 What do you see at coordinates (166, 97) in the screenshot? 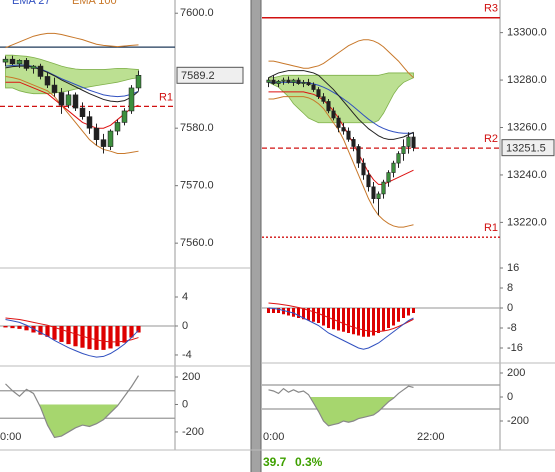
I see `level-label: R1` at bounding box center [166, 97].